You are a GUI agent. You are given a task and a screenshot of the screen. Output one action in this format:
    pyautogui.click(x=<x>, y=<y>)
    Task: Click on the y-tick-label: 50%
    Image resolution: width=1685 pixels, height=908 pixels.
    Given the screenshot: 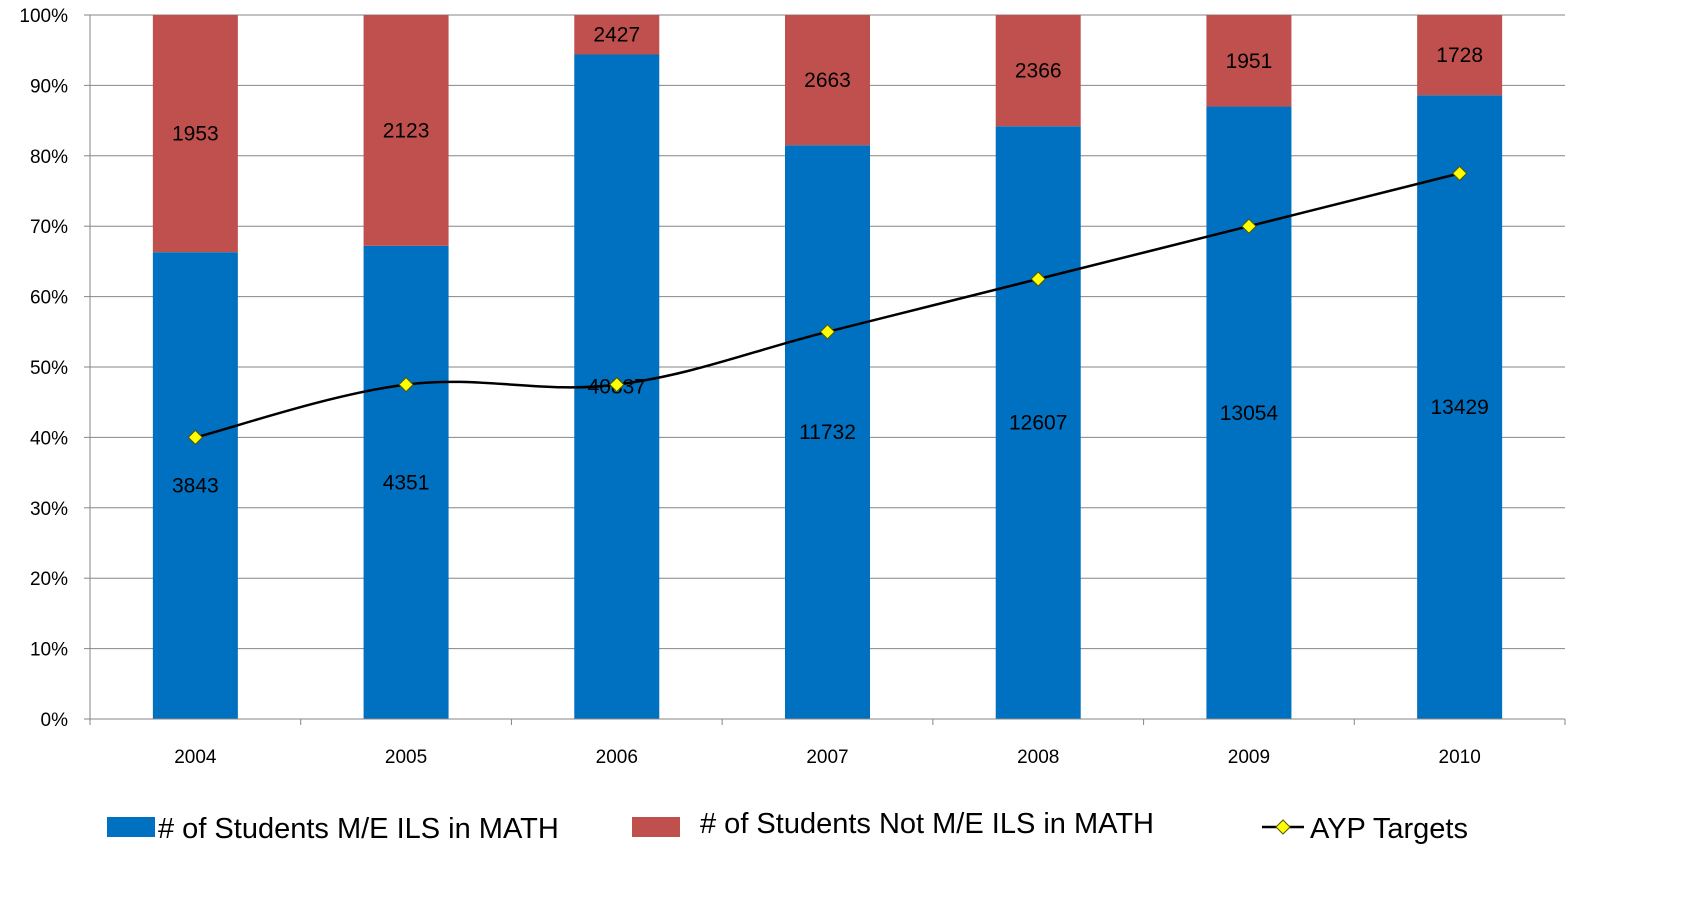 What is the action you would take?
    pyautogui.click(x=49, y=368)
    